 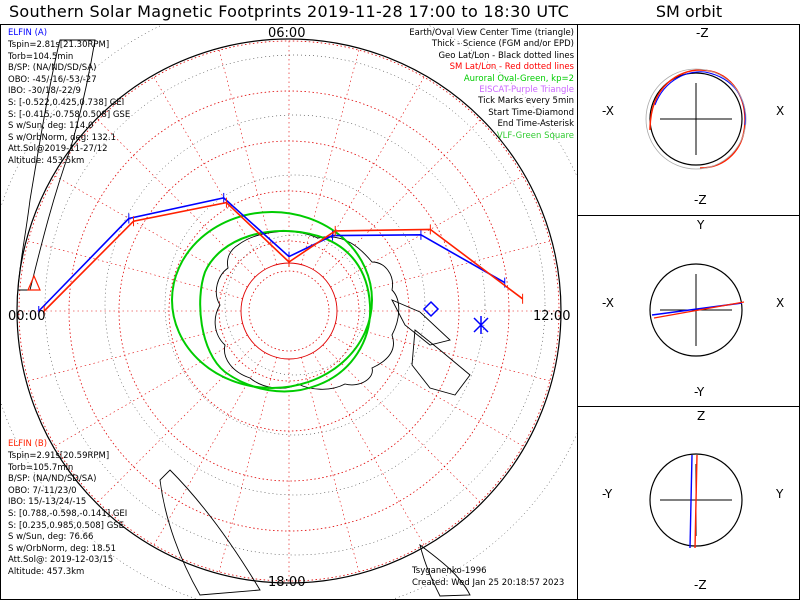 I want to click on elfin-a-info-line: IBO: -30/18/-22/9, so click(x=44, y=91).